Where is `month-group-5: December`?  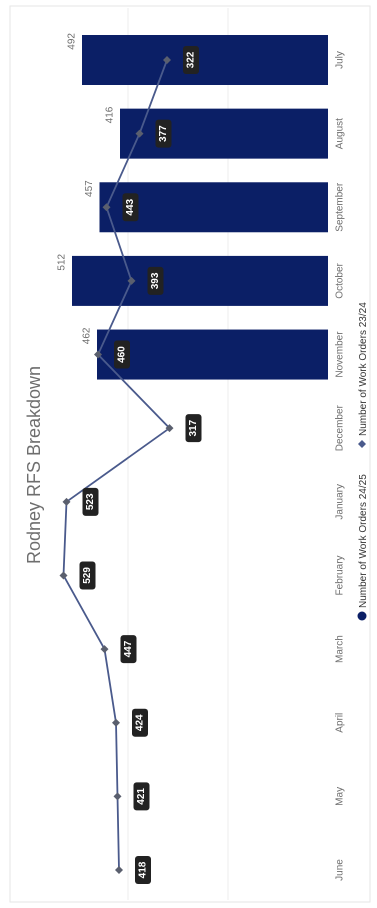 month-group-5: December is located at coordinates (340, 427).